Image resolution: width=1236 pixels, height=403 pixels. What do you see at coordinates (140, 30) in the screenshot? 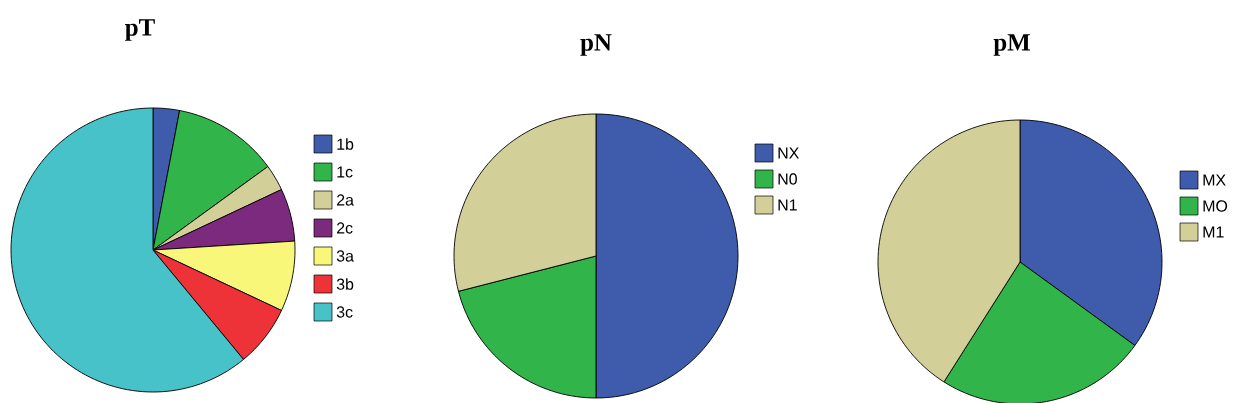
I see `chart-title: pT` at bounding box center [140, 30].